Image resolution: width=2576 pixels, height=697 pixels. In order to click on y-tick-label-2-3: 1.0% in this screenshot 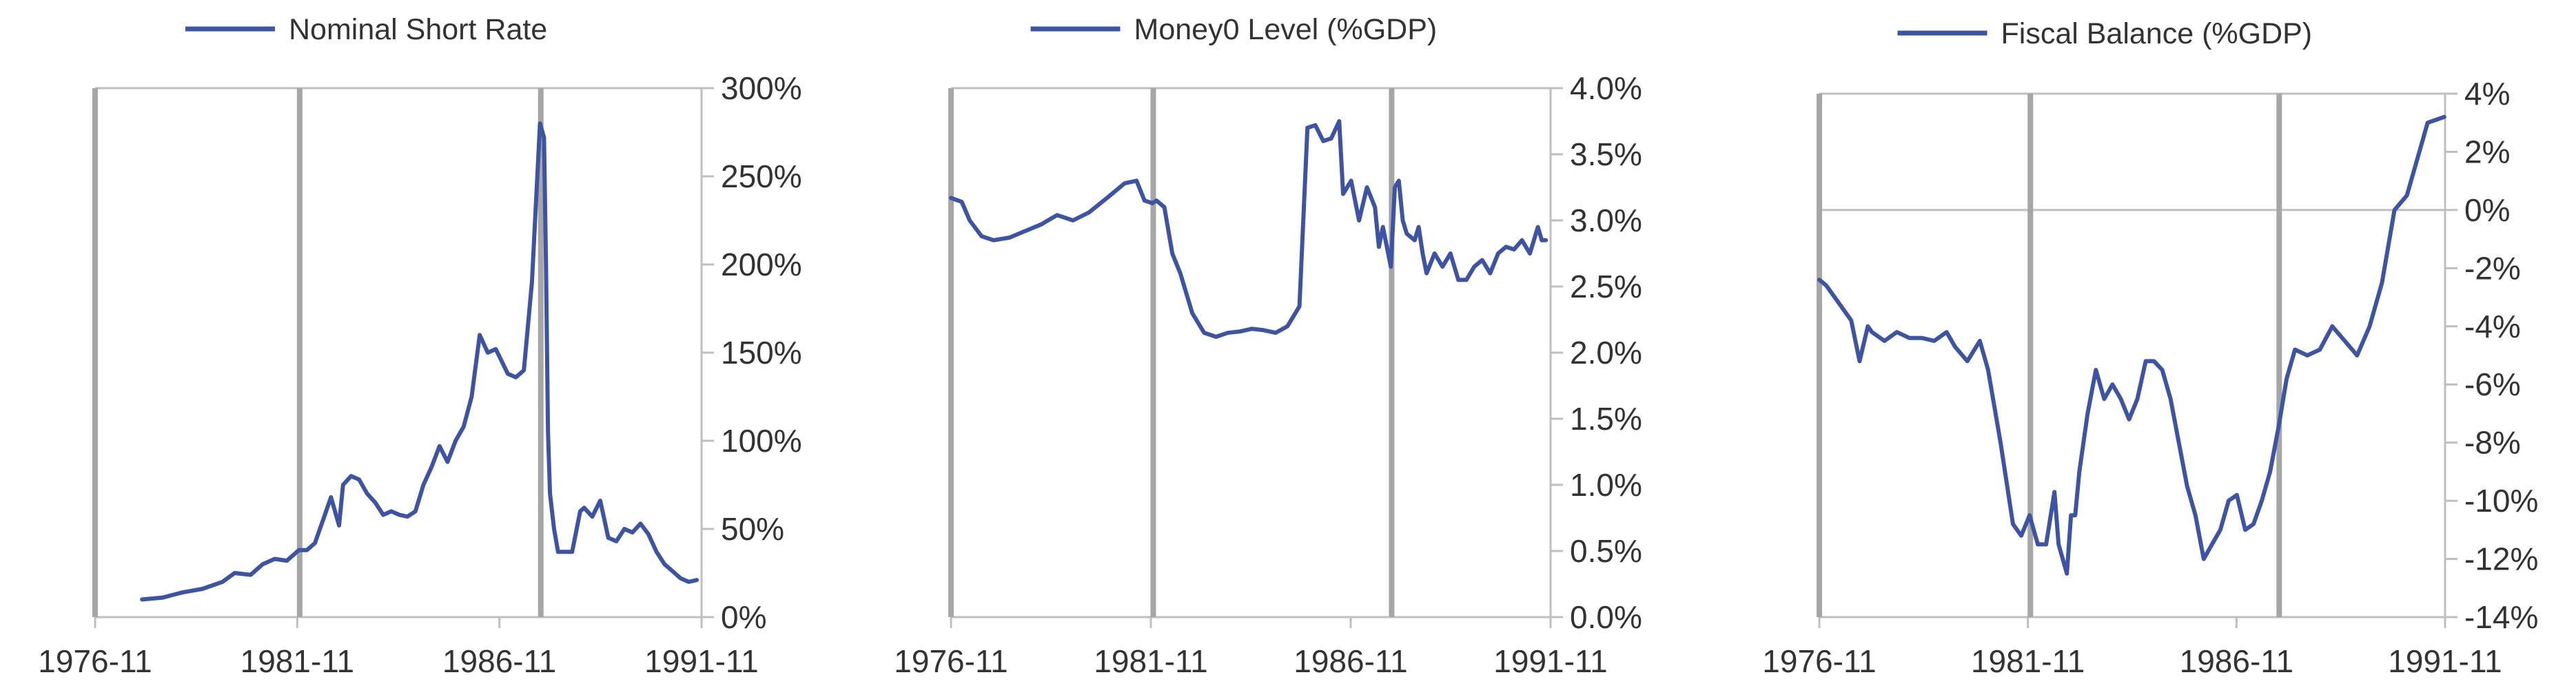, I will do `click(1606, 485)`.